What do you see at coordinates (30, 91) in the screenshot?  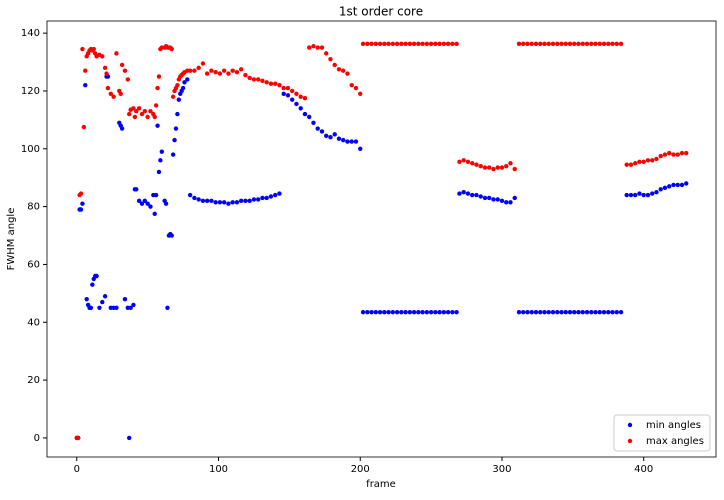 I see `y-tick-label: 120` at bounding box center [30, 91].